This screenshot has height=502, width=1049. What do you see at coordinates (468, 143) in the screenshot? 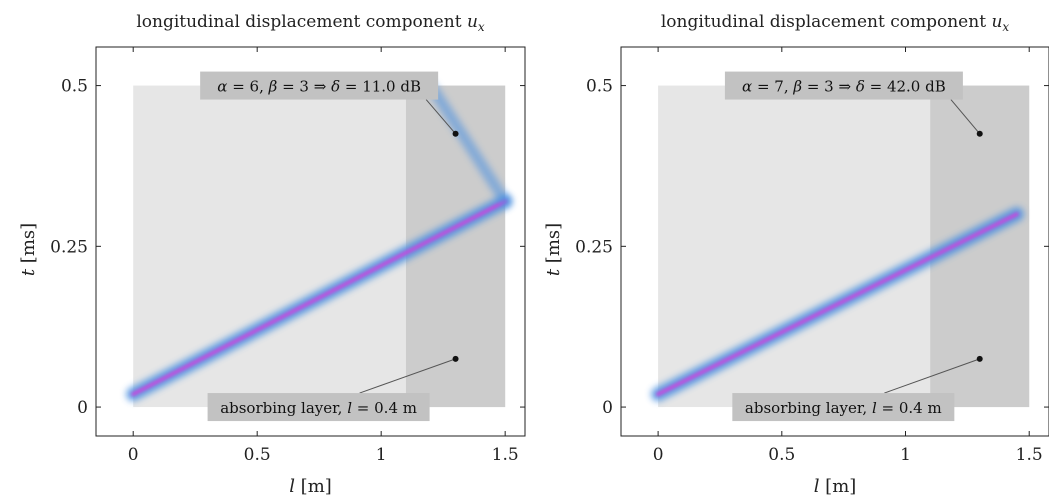
I see `wave-reflected` at bounding box center [468, 143].